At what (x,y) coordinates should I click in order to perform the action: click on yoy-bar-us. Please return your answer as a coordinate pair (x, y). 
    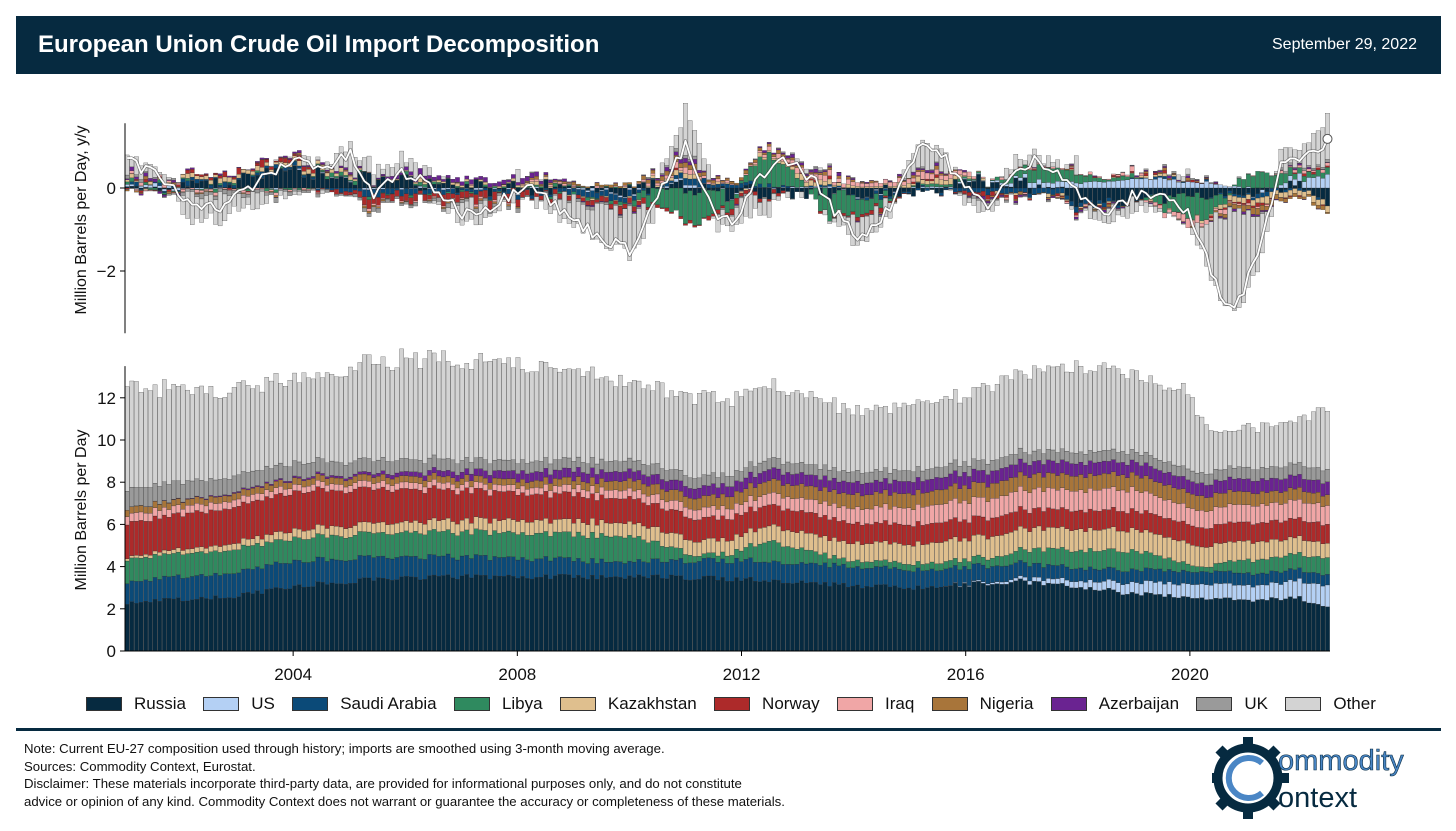
    Looking at the image, I should click on (881, 194).